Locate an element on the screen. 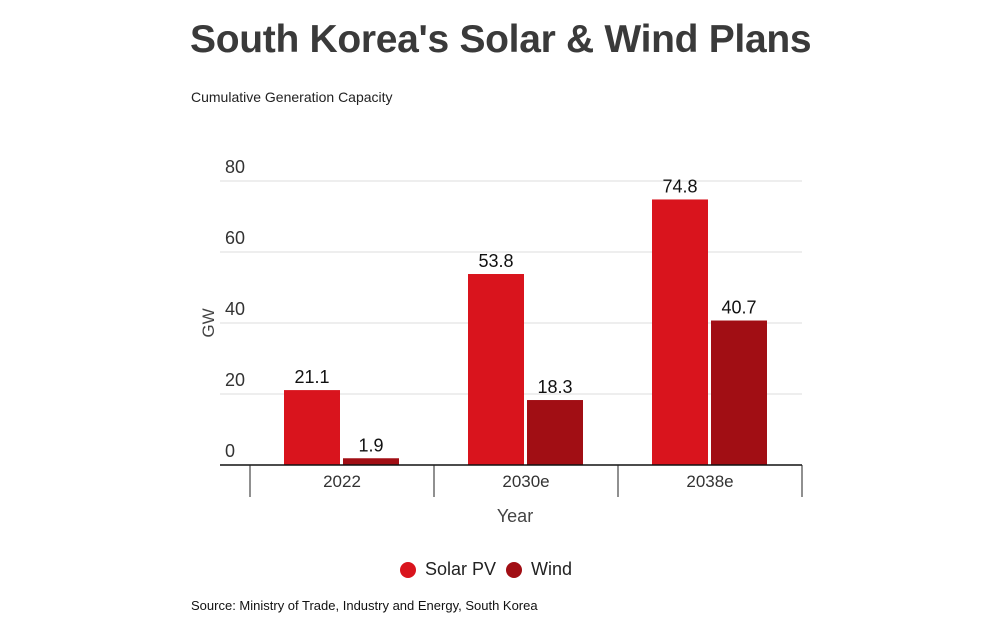  legend-item-wind: Wind is located at coordinates (539, 569).